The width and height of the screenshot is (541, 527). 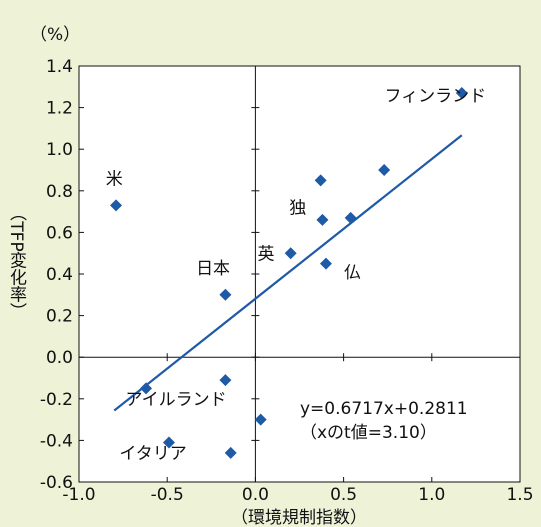 What do you see at coordinates (152, 454) in the screenshot?
I see `point-annotation: イタリア` at bounding box center [152, 454].